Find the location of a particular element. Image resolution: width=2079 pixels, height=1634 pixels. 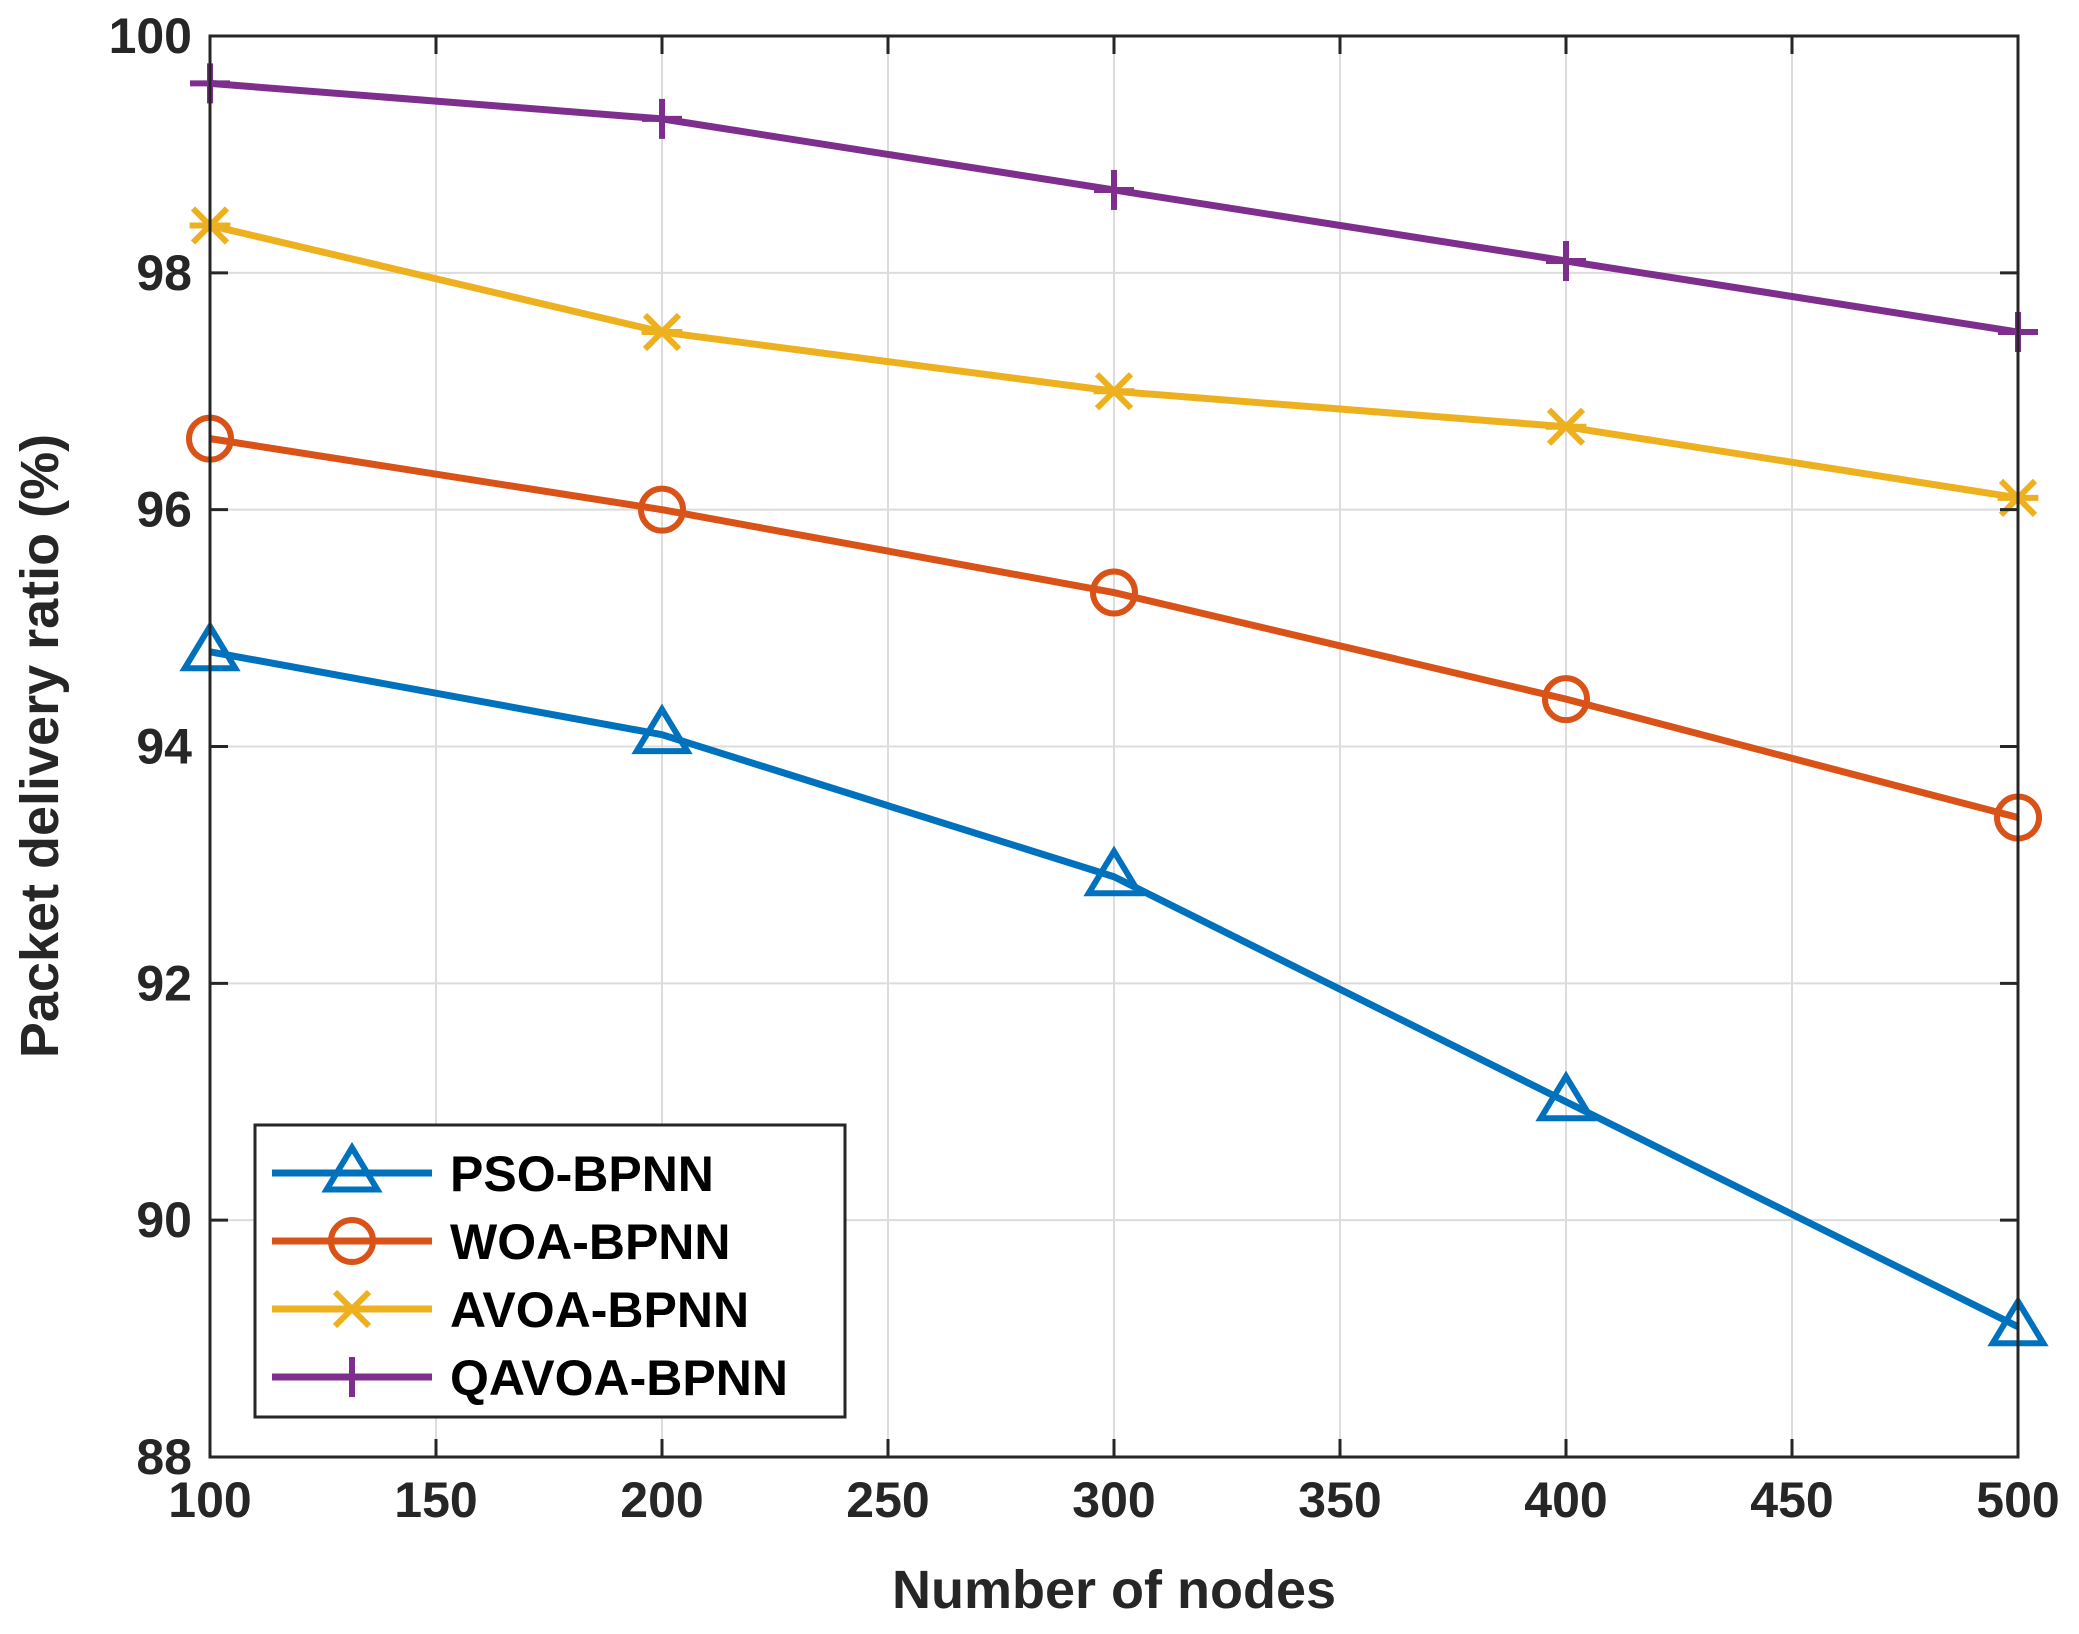

legend-entry-avoa-bpnn: AVOA-BPNN is located at coordinates (510, 1310).